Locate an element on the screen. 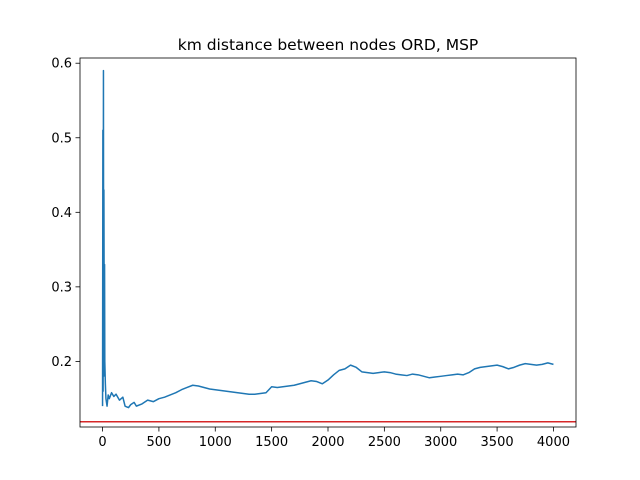 This screenshot has height=480, width=640. x-tick-label: 500 is located at coordinates (158, 442).